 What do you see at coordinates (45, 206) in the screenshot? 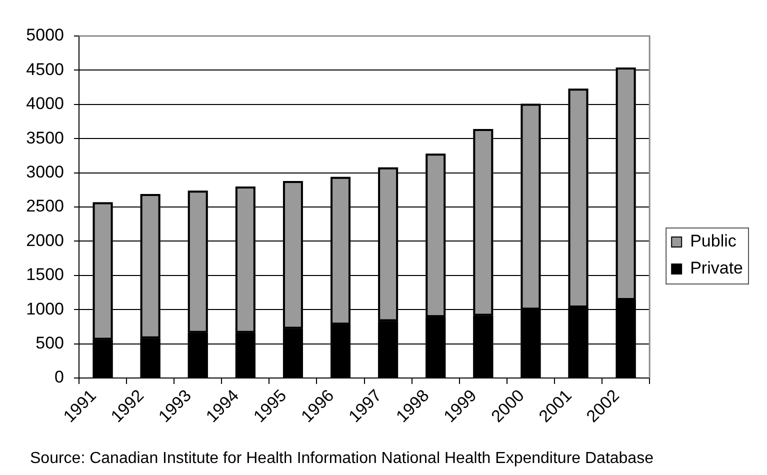
I see `y-tick-label: 2500` at bounding box center [45, 206].